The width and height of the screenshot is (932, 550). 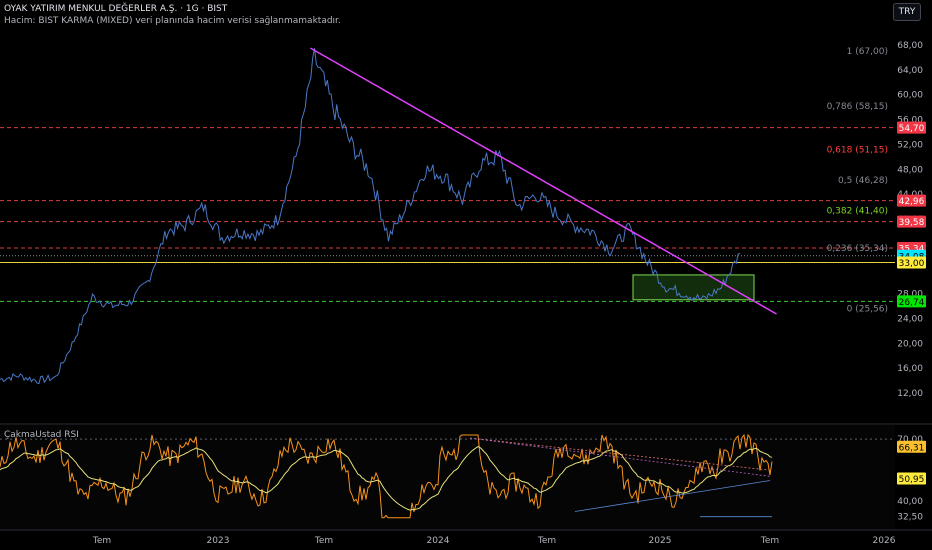 I want to click on fib-level-label: 1 (67,00), so click(x=867, y=52).